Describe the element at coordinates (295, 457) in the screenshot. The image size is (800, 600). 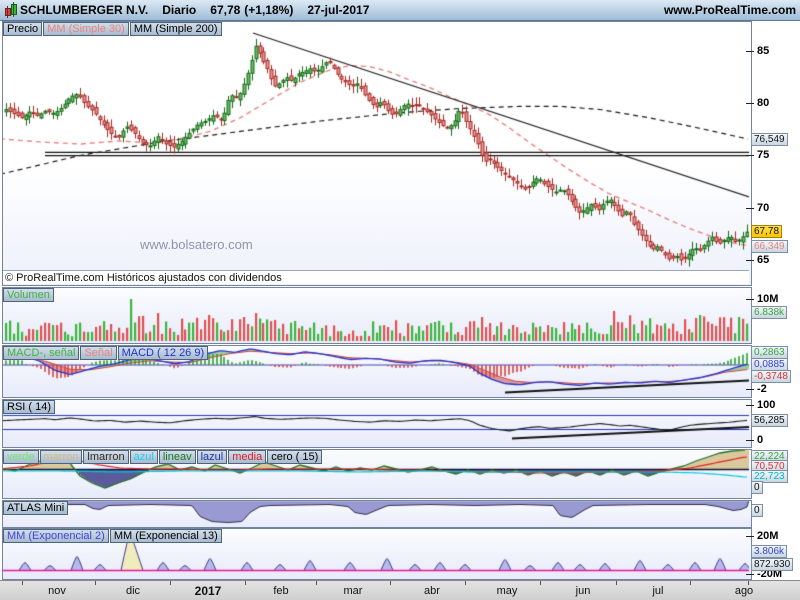
I see `tab-cero-15: cero ( 15)` at that location.